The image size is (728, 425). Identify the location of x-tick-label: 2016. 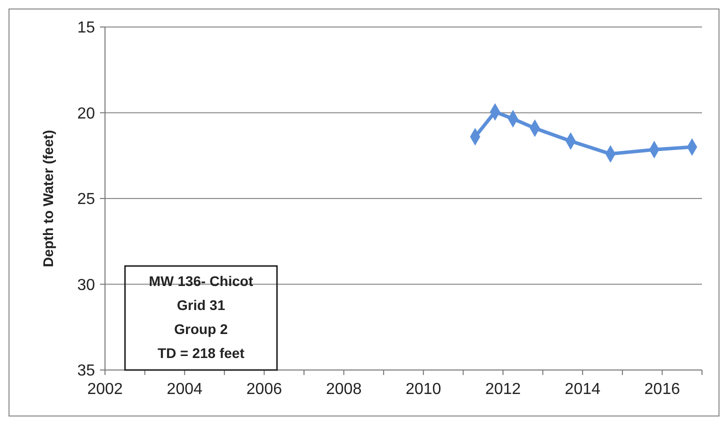
(662, 389).